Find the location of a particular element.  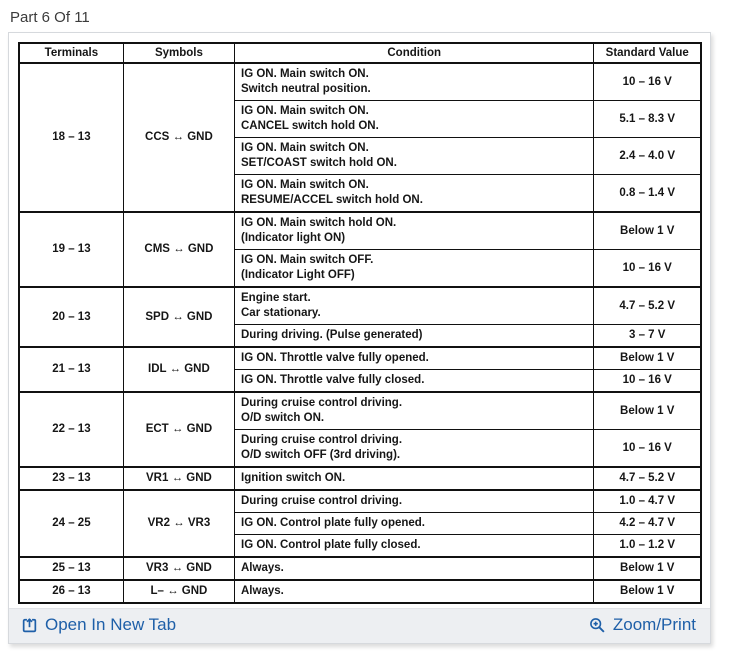

standard-value-cell: 3 – 7 V is located at coordinates (647, 336).